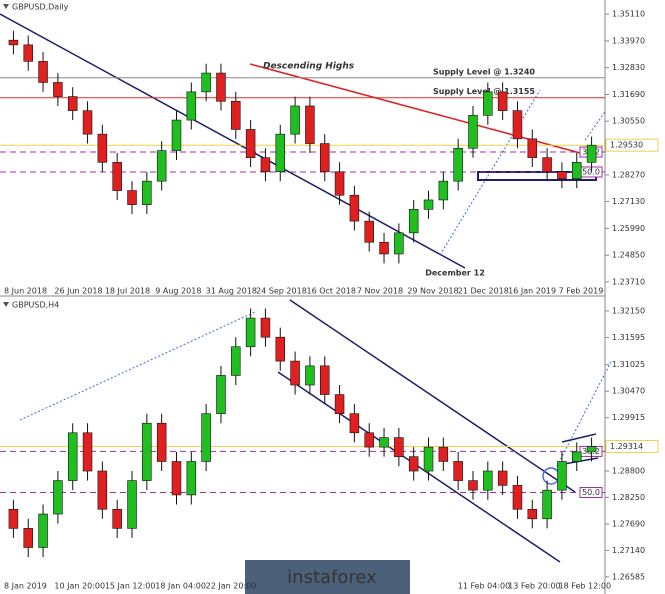 The width and height of the screenshot is (665, 594). Describe the element at coordinates (78, 291) in the screenshot. I see `x-tick-label: 26 Jun 2018` at that location.